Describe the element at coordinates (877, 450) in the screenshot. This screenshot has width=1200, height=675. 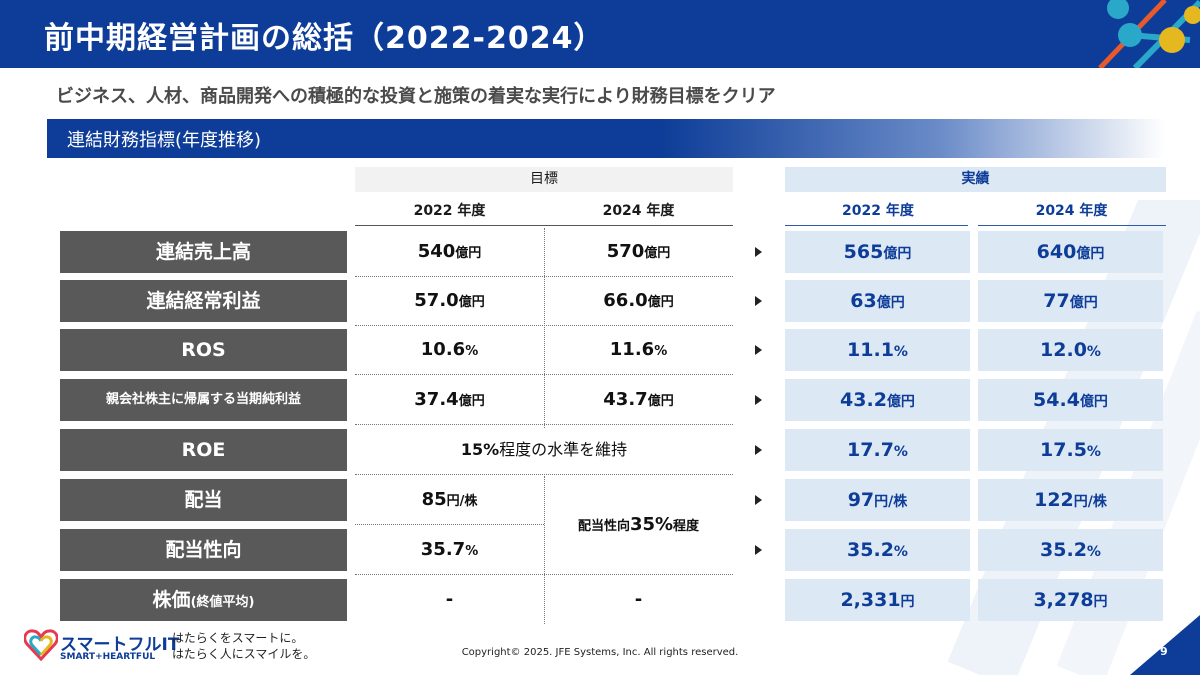
I see `actual-2022-roe: 17.7%` at that location.